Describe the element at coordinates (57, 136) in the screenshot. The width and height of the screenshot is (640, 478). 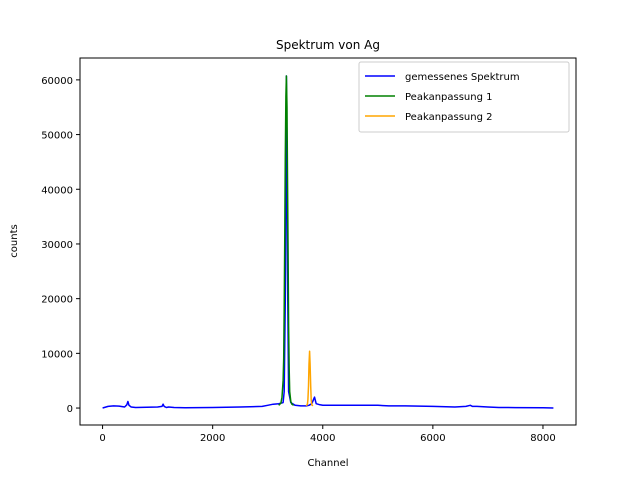
I see `y-tick-label: 50000` at that location.